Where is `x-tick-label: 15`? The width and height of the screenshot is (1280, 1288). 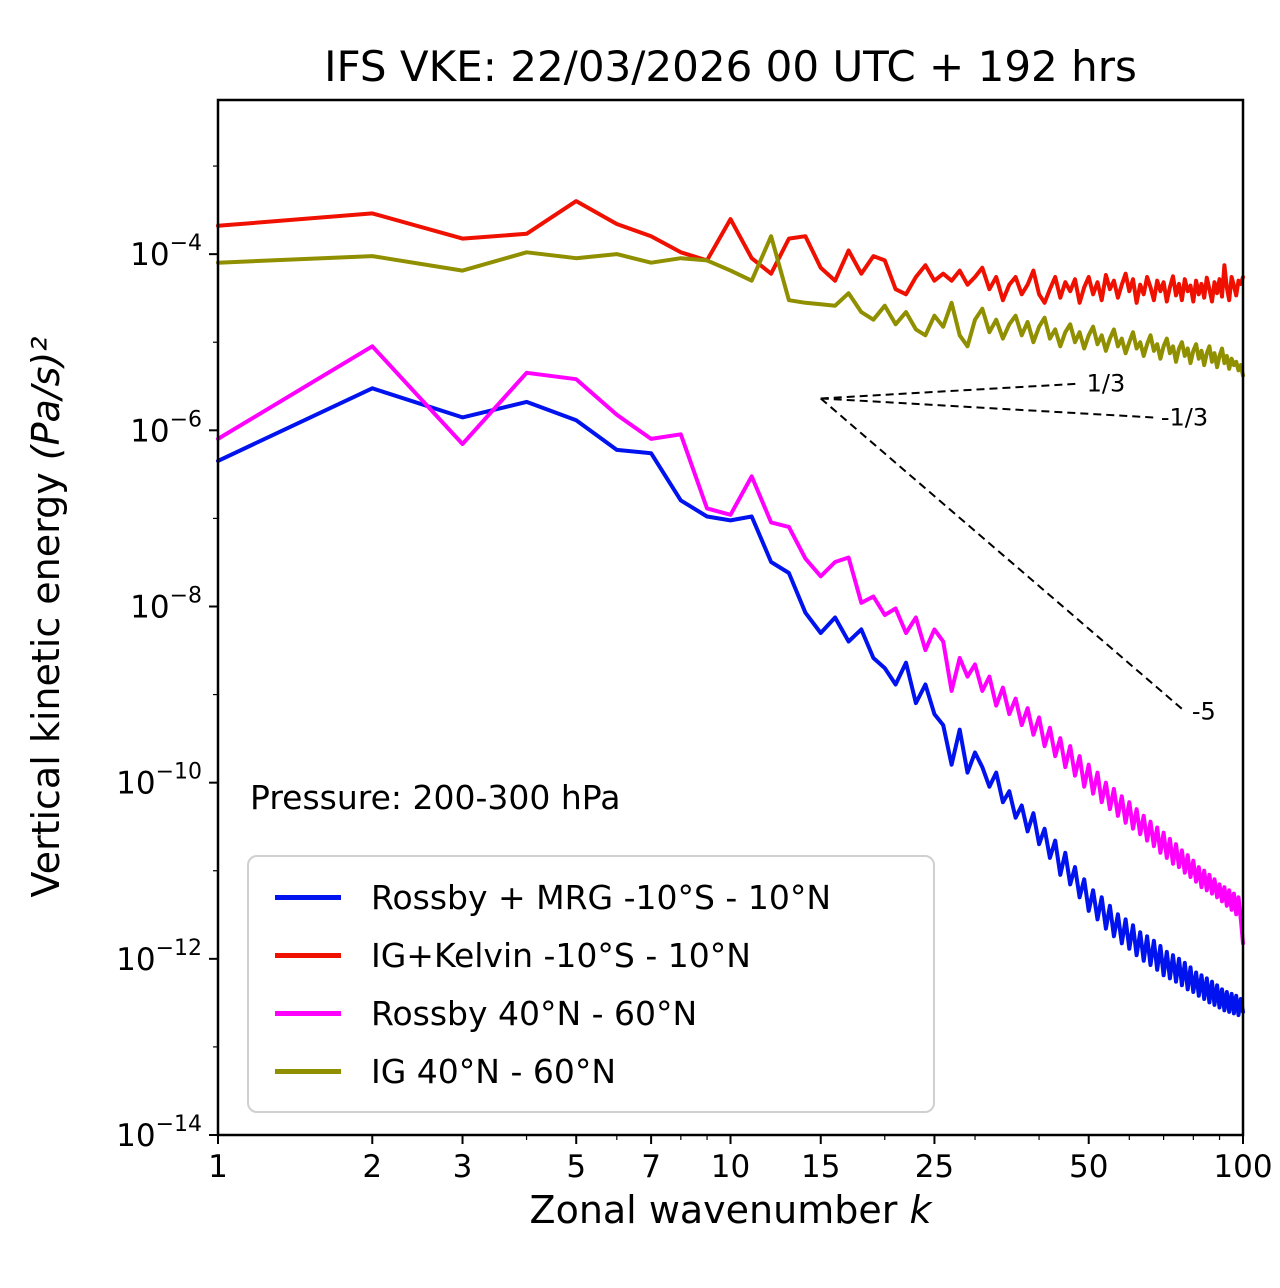
x-tick-label: 15 is located at coordinates (820, 1167).